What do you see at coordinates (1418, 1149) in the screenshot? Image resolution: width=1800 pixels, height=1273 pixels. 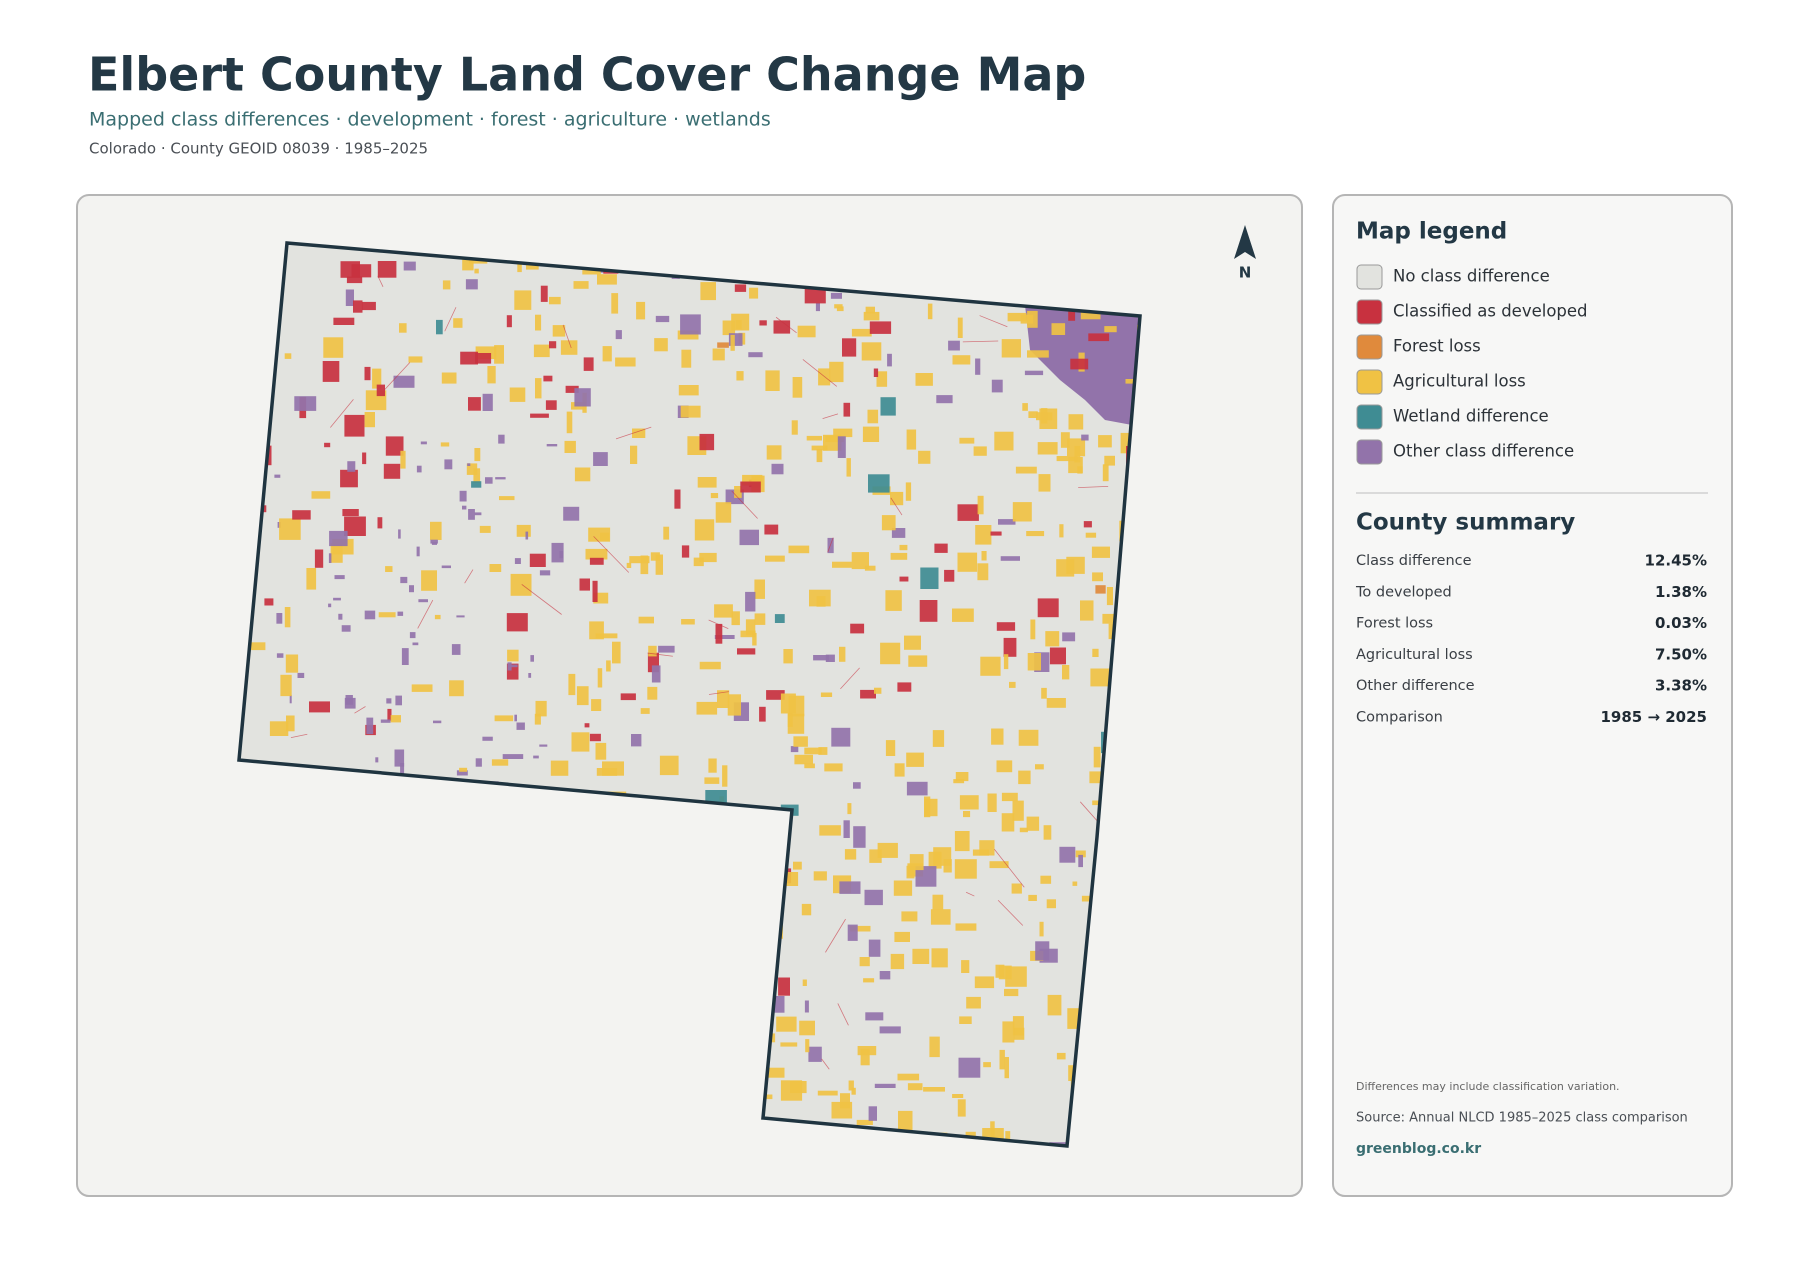 I see `source-link: greenblog.co.kr` at bounding box center [1418, 1149].